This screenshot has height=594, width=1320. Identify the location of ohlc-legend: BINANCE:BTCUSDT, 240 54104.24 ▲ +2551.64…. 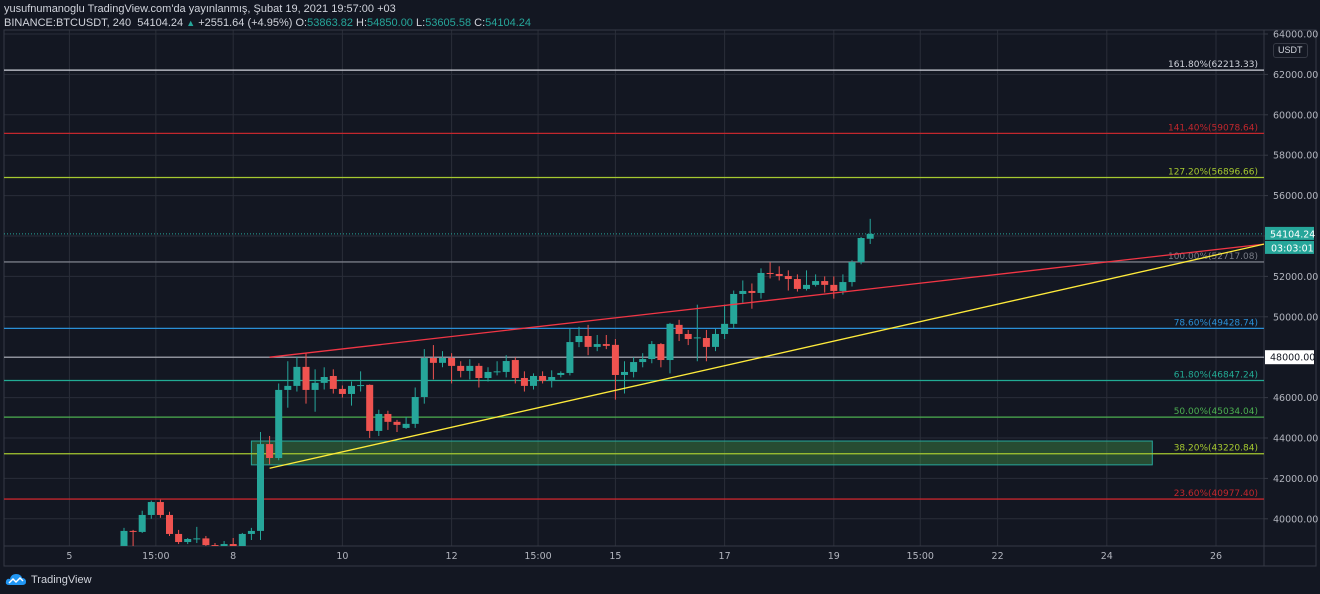
(267, 23).